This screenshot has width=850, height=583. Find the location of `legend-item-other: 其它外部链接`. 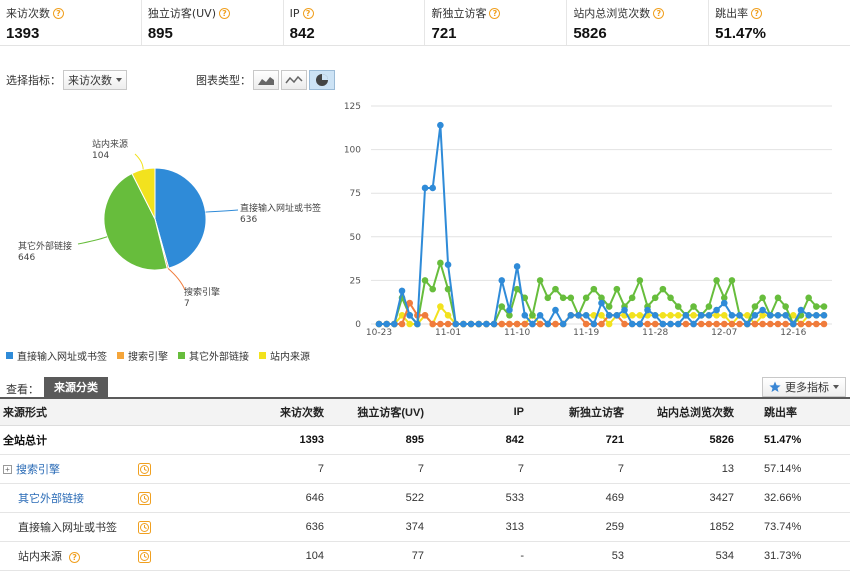

legend-item-other: 其它外部链接 is located at coordinates (213, 355).